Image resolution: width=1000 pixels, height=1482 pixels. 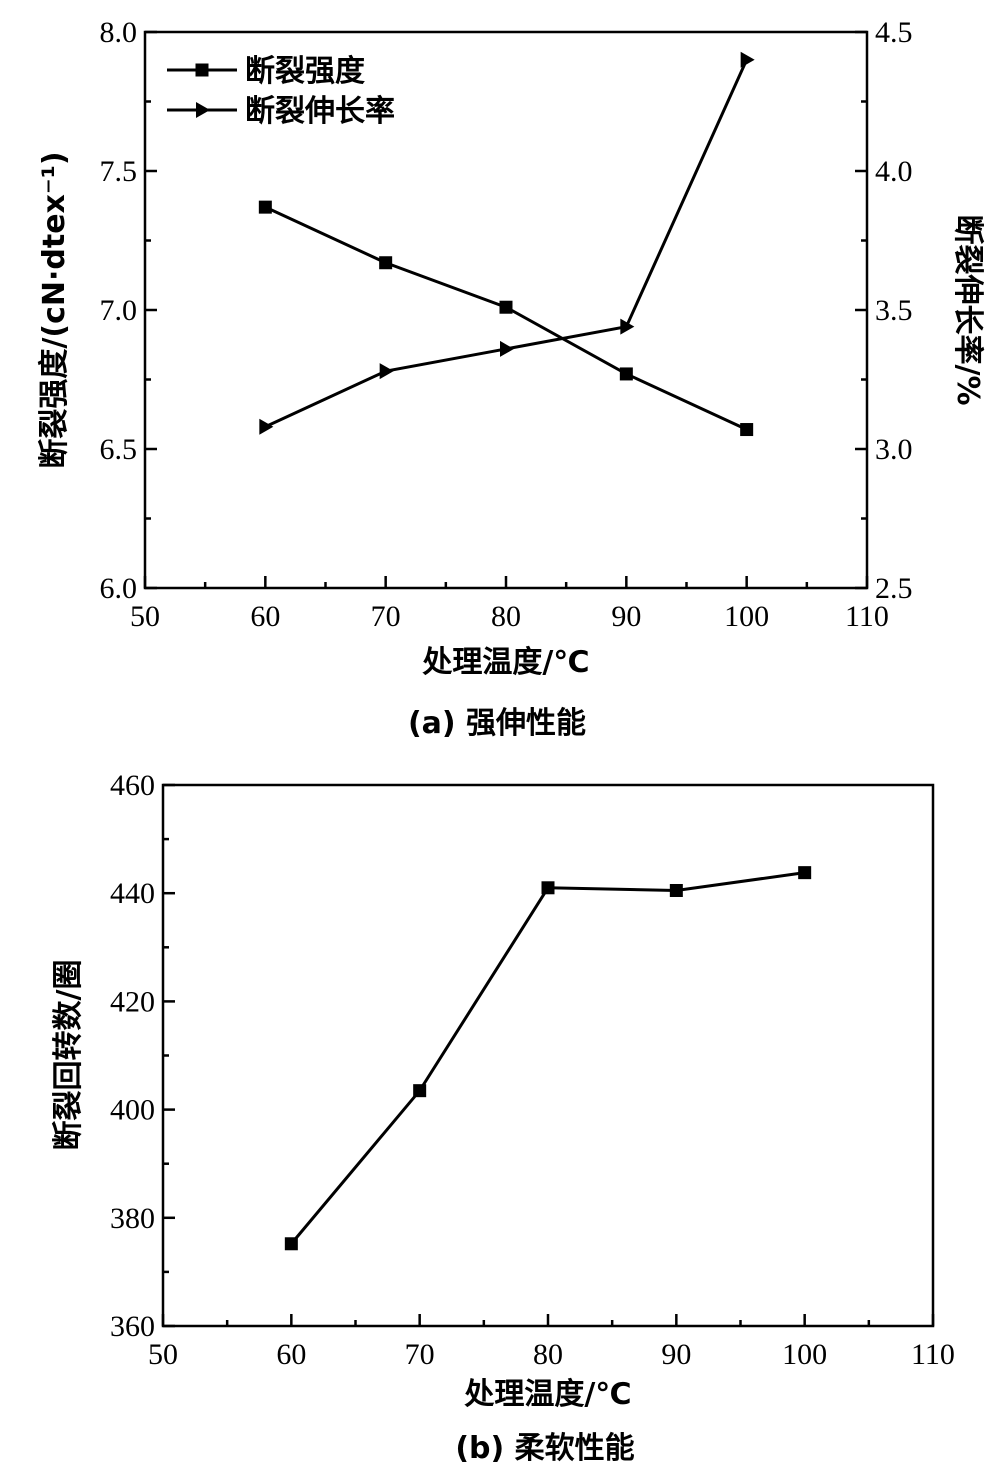 I want to click on chart-a-y-tick-label: 7.0, so click(x=119, y=310).